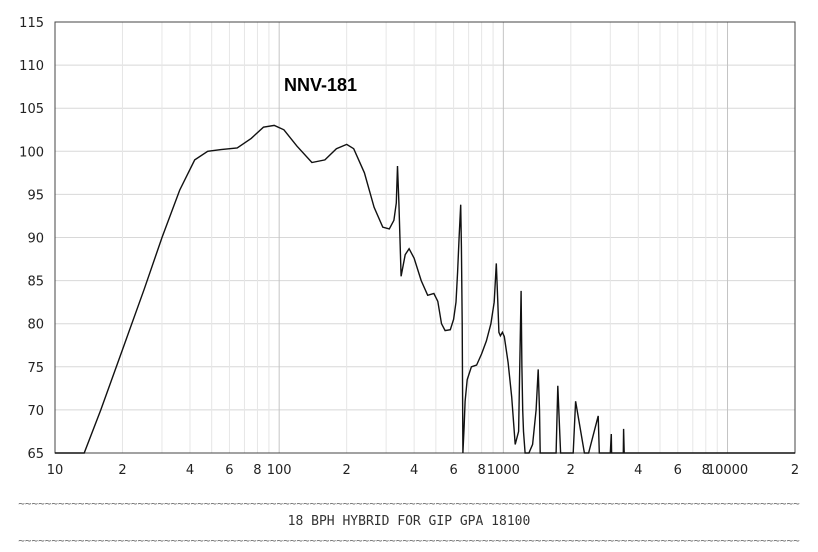  What do you see at coordinates (35, 368) in the screenshot?
I see `y-tick-label: 75` at bounding box center [35, 368].